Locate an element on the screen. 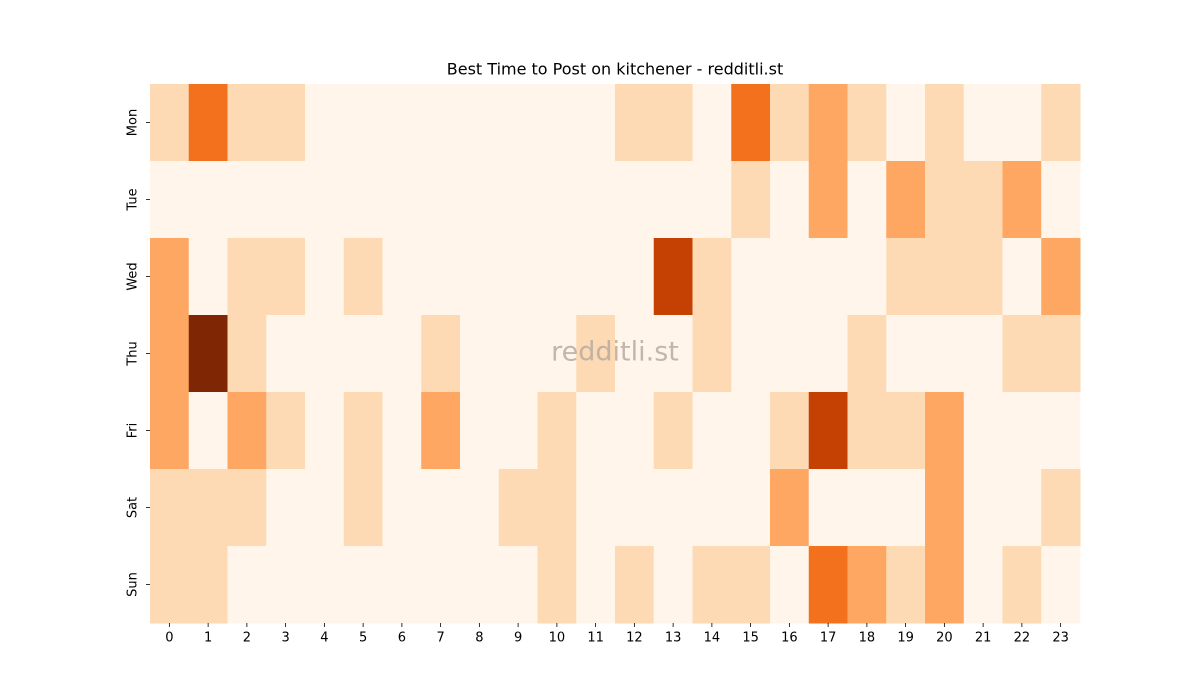 The height and width of the screenshot is (700, 1200). x-tick-label: 11 is located at coordinates (595, 638).